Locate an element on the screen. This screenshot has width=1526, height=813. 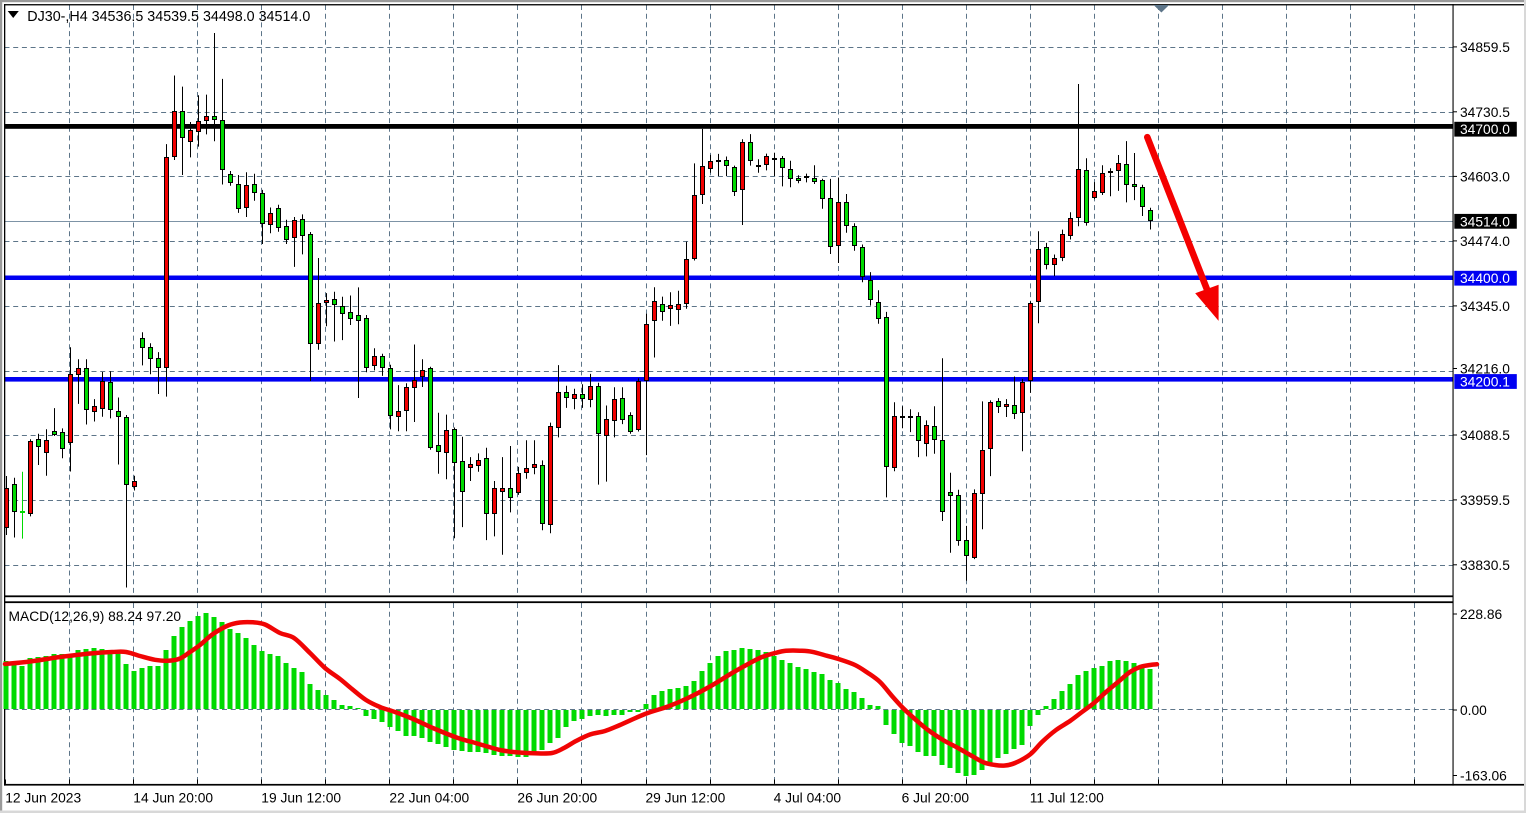
svg-text: 29 Jun 12:00 is located at coordinates (686, 797).